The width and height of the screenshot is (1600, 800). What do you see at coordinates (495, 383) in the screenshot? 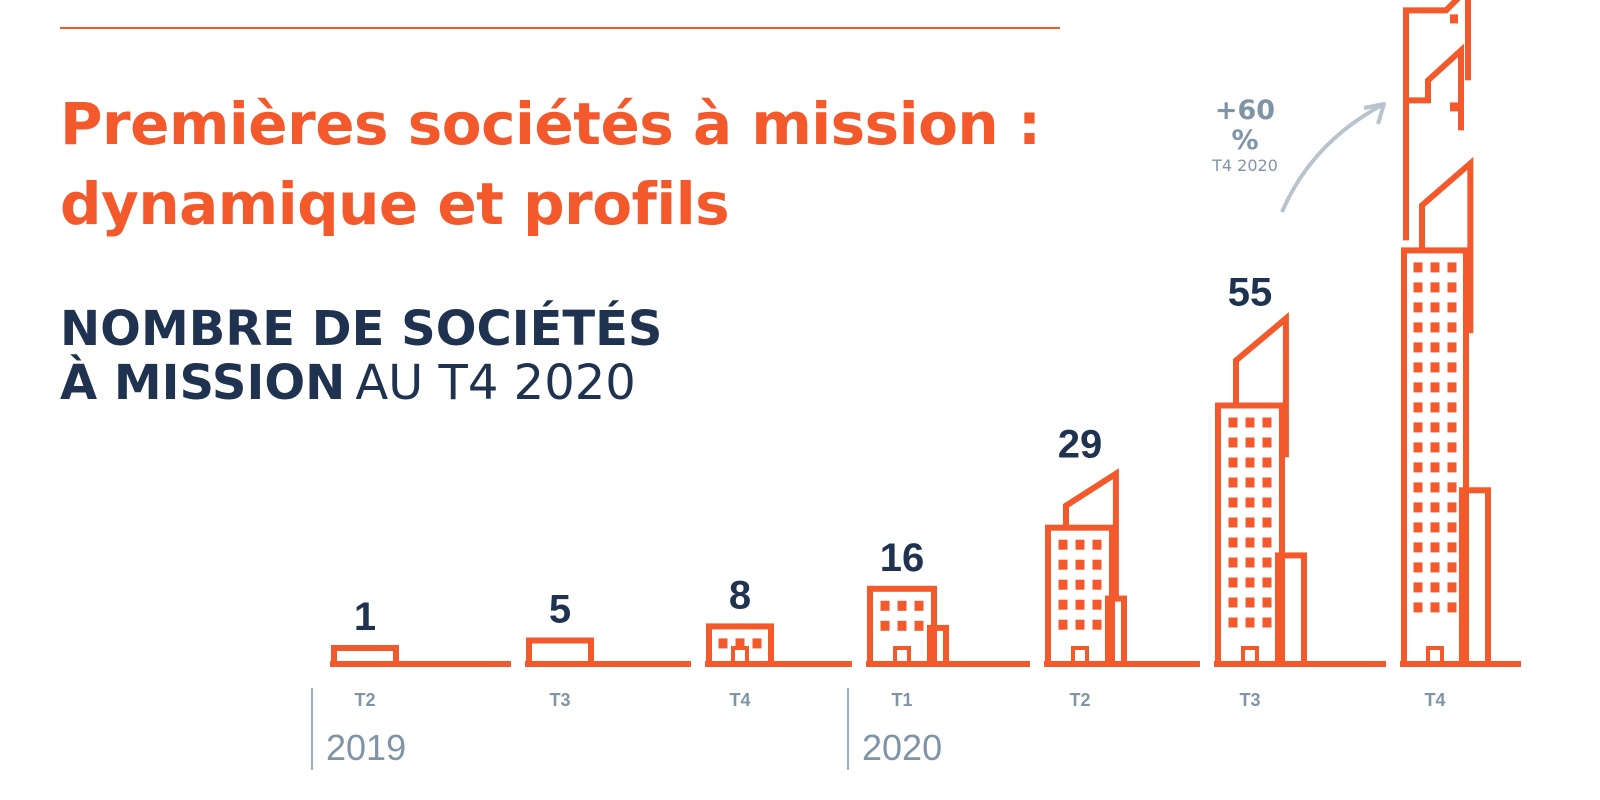
I see `subtitle-light: AU T4 2020` at bounding box center [495, 383].